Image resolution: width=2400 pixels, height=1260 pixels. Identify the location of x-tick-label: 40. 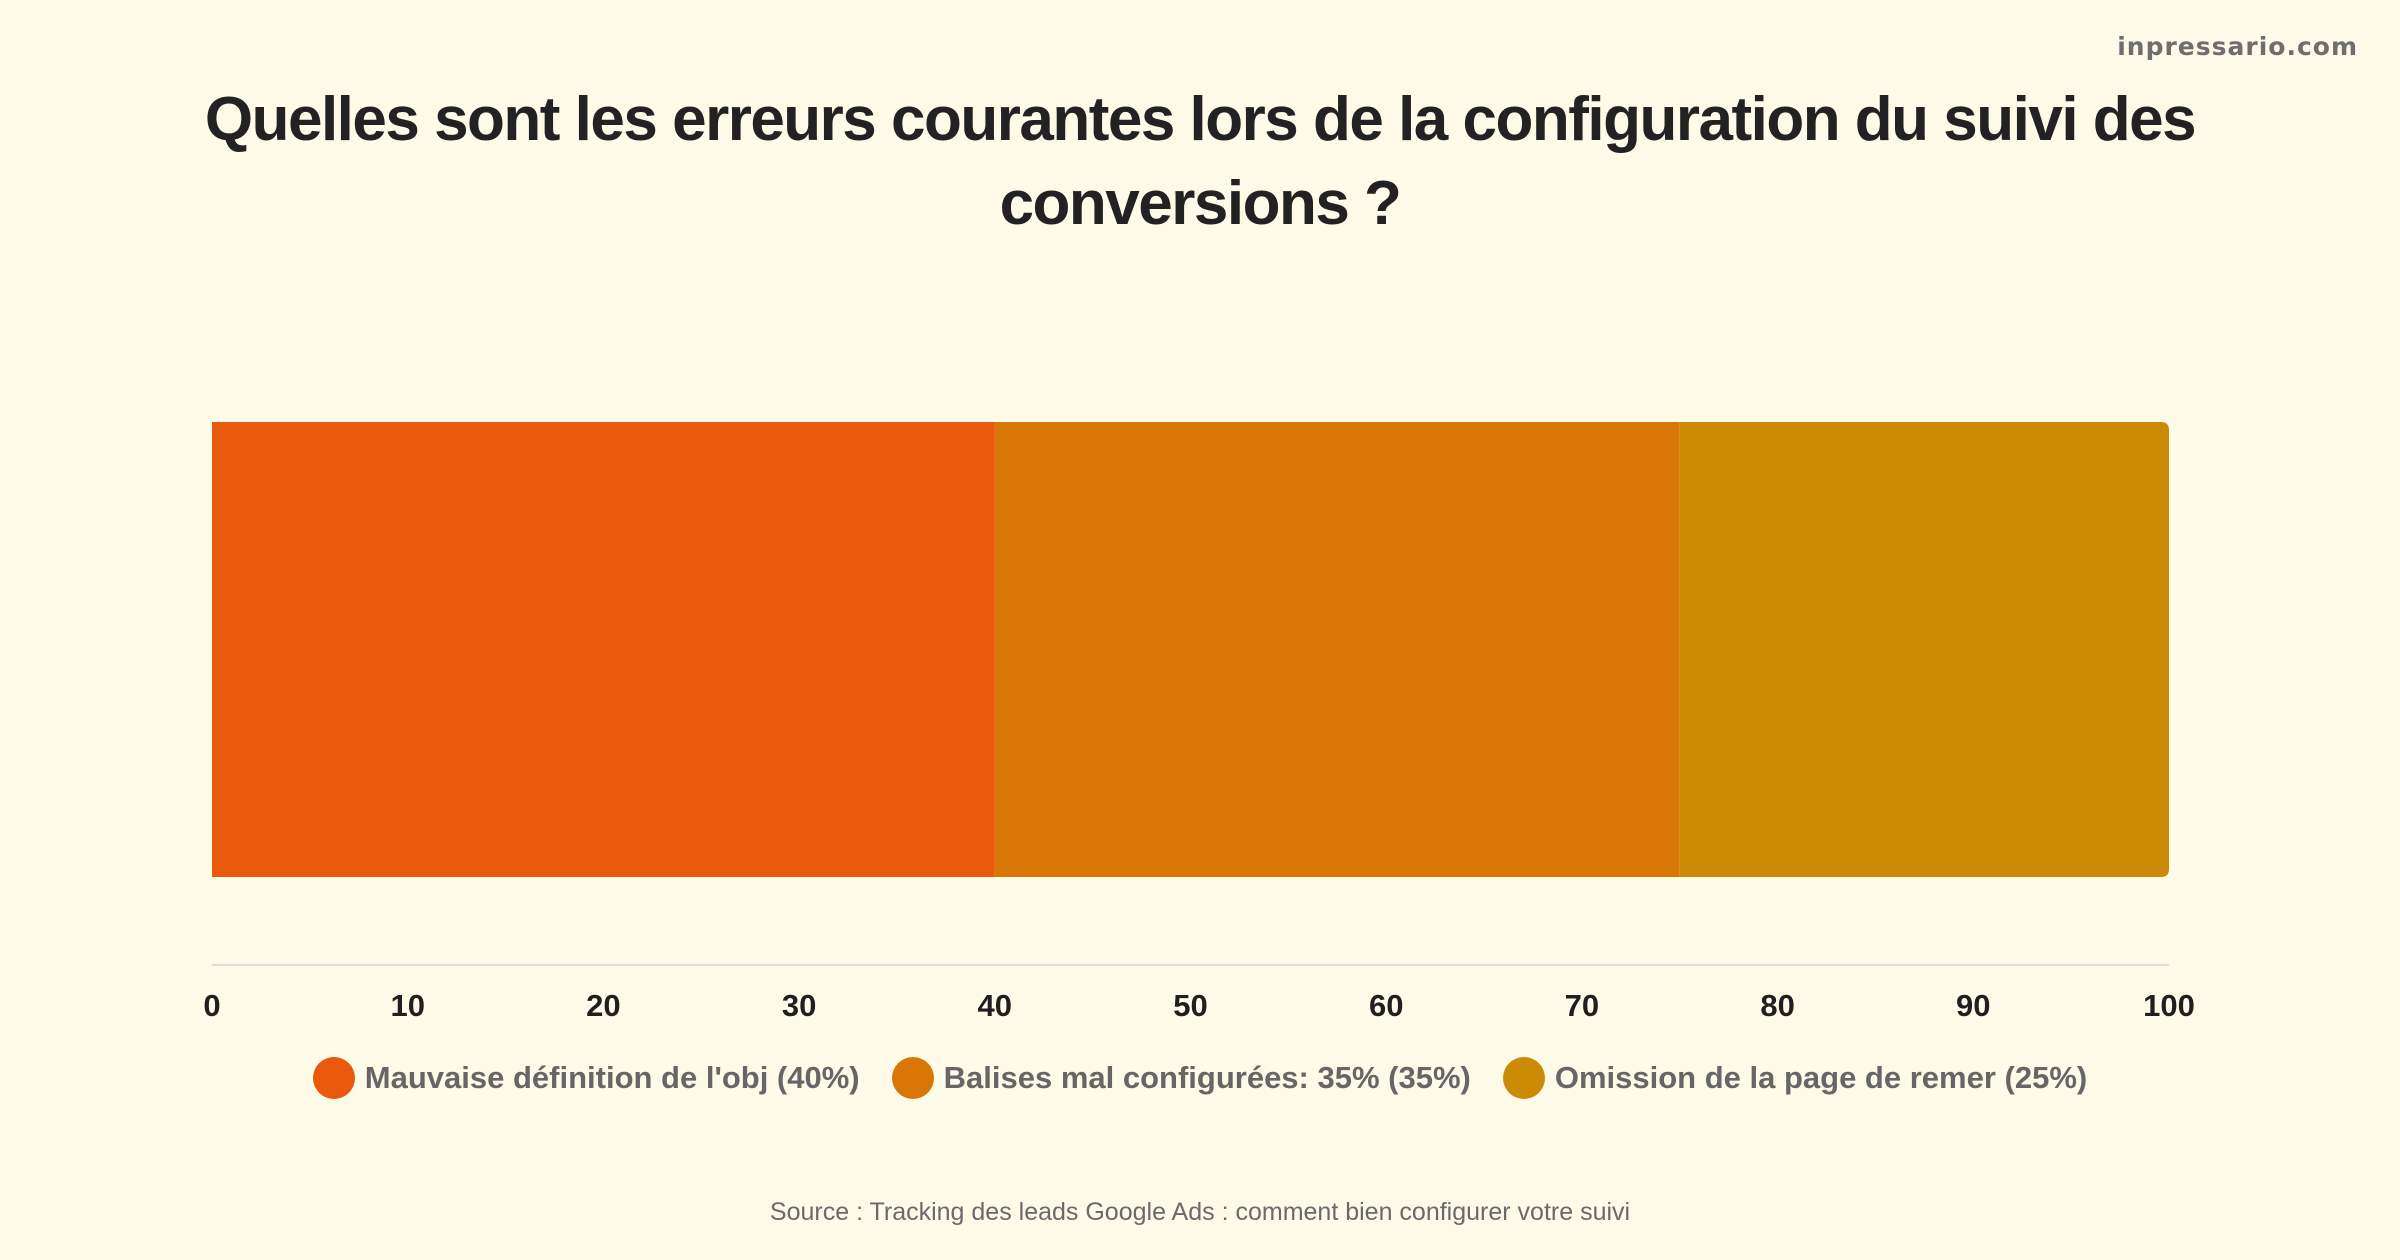
(995, 1005).